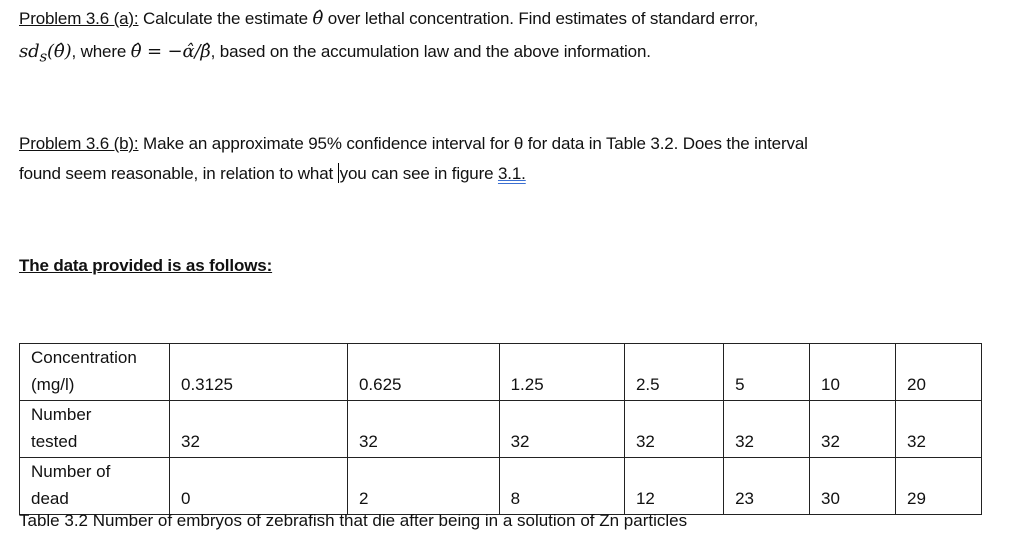 This screenshot has height=551, width=1013. Describe the element at coordinates (318, 18) in the screenshot. I see `theta-hat-symbol: θ̂` at that location.